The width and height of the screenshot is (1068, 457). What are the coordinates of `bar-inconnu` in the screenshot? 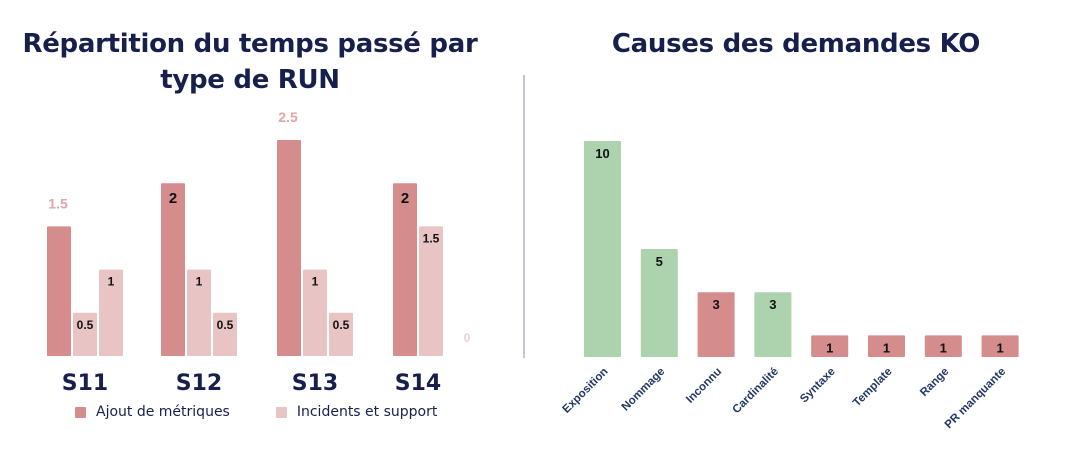 It's located at (716, 324).